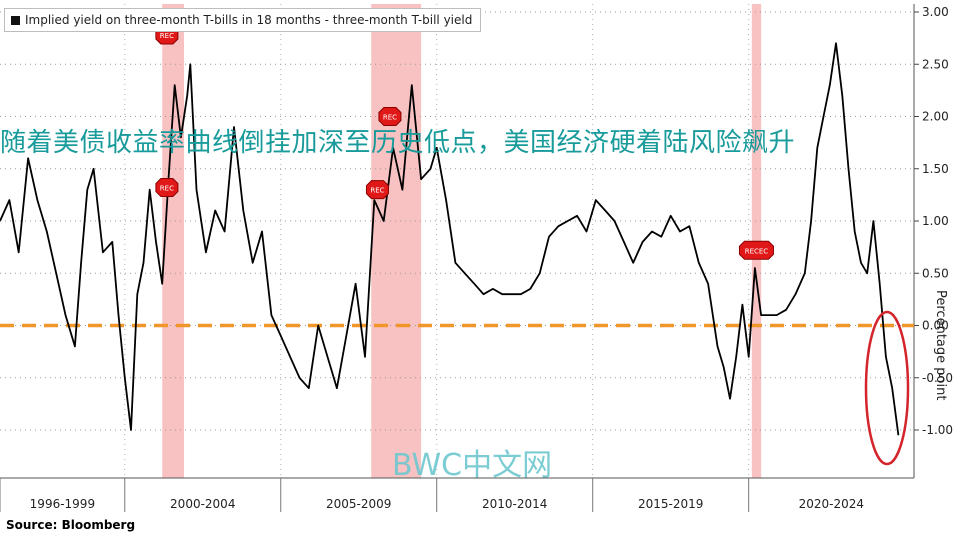 The width and height of the screenshot is (976, 536). What do you see at coordinates (670, 504) in the screenshot?
I see `x-tick-label-4: 2015-2019` at bounding box center [670, 504].